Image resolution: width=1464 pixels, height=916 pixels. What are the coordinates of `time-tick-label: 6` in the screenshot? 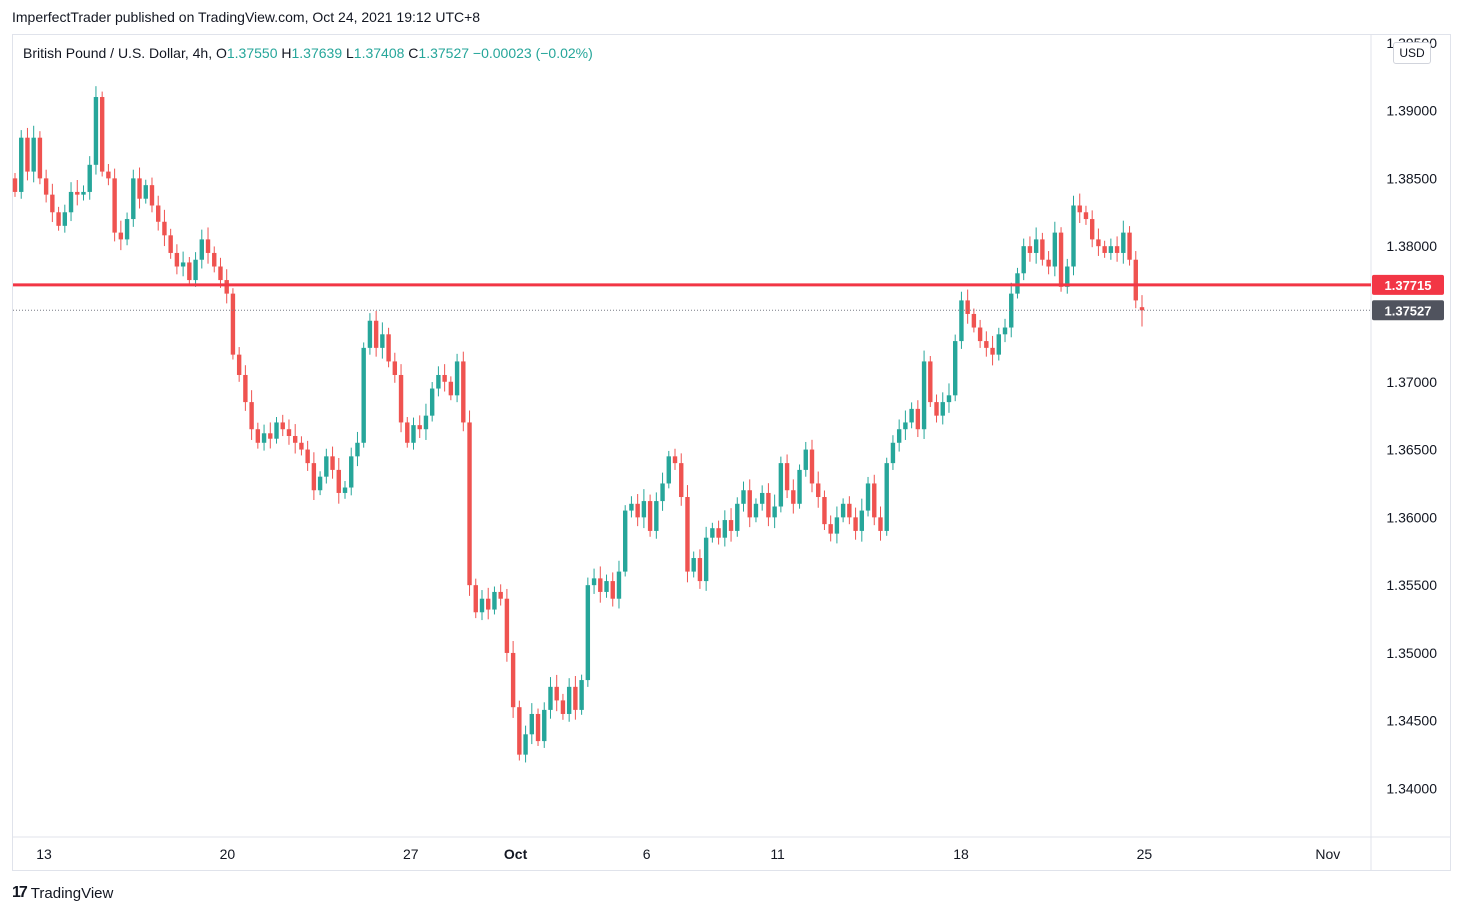 It's located at (647, 854).